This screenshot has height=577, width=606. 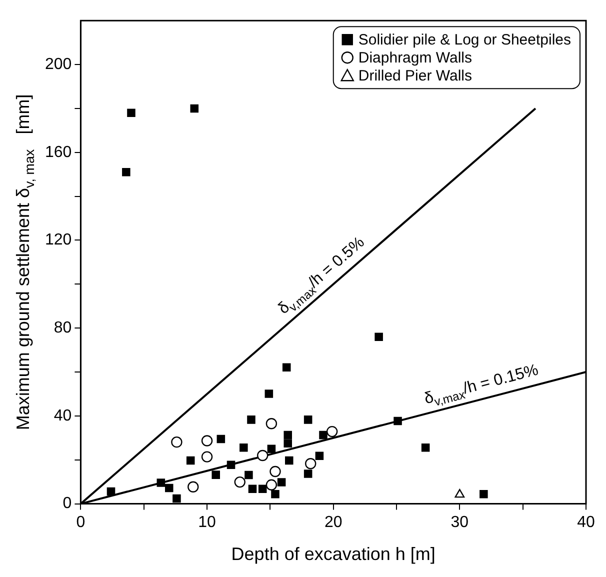 What do you see at coordinates (586, 522) in the screenshot?
I see `x-tick-label: 40` at bounding box center [586, 522].